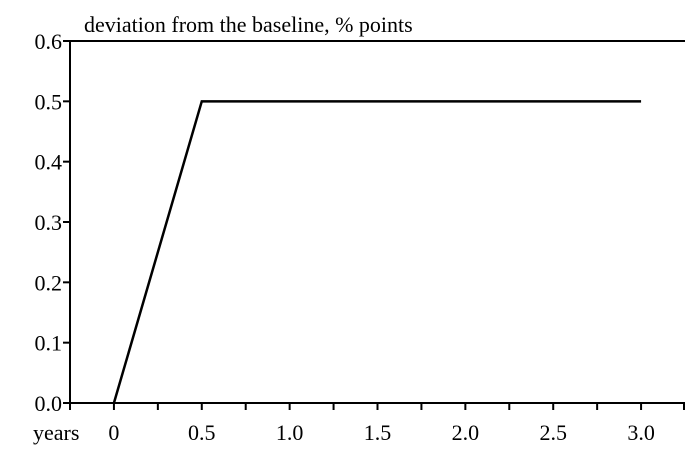  Describe the element at coordinates (56, 432) in the screenshot. I see `x-axis-title: years` at that location.